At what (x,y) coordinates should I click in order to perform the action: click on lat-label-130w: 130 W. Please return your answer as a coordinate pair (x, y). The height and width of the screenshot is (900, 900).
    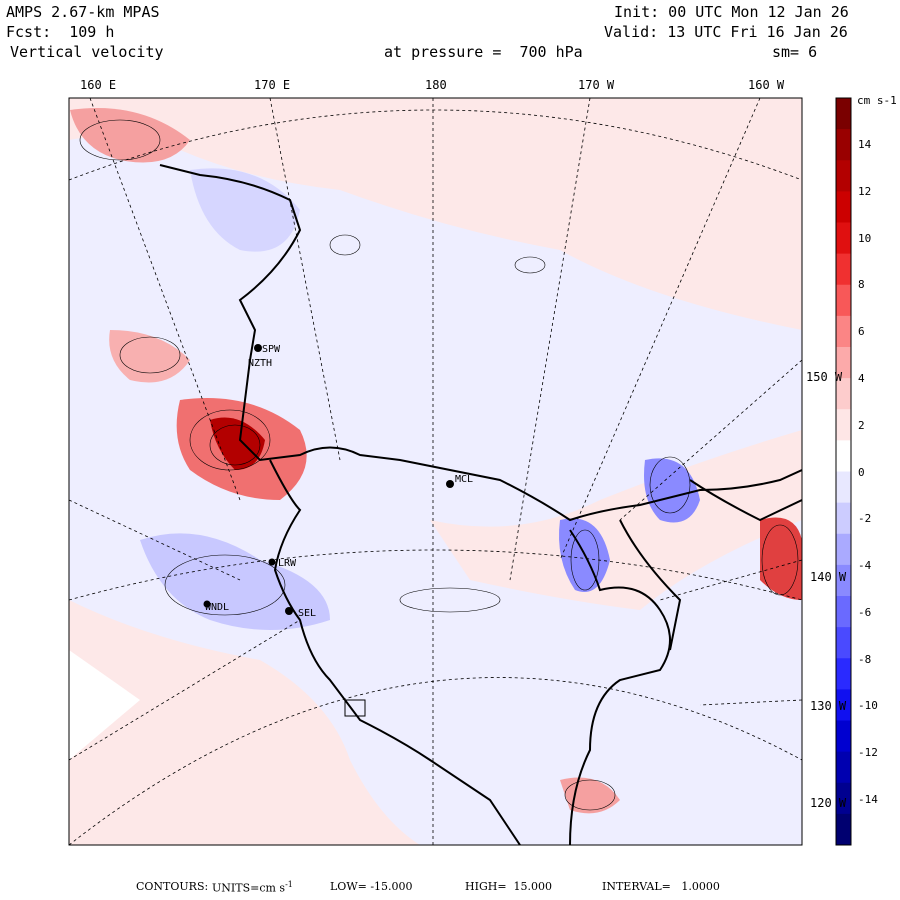
    Looking at the image, I should click on (828, 706).